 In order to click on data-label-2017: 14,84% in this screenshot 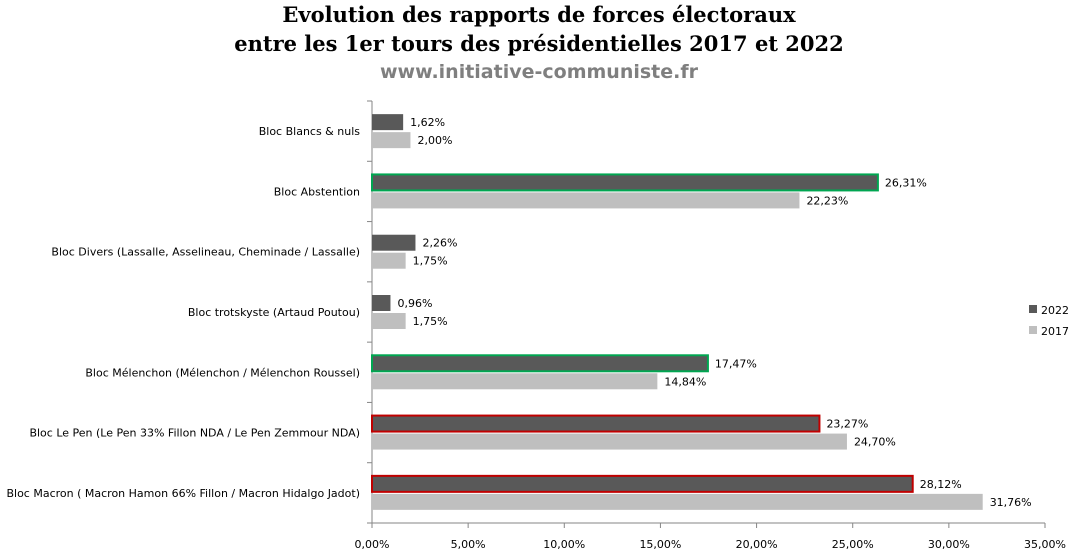, I will do `click(685, 381)`.